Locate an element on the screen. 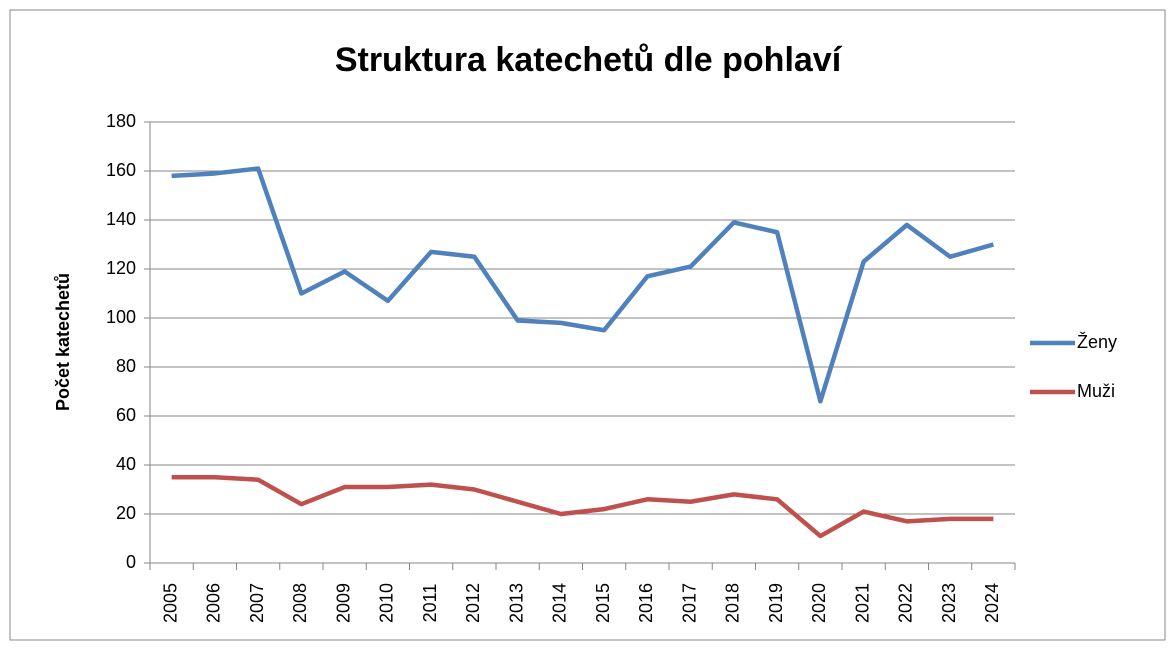  x-tick-label: 2020 is located at coordinates (819, 603).